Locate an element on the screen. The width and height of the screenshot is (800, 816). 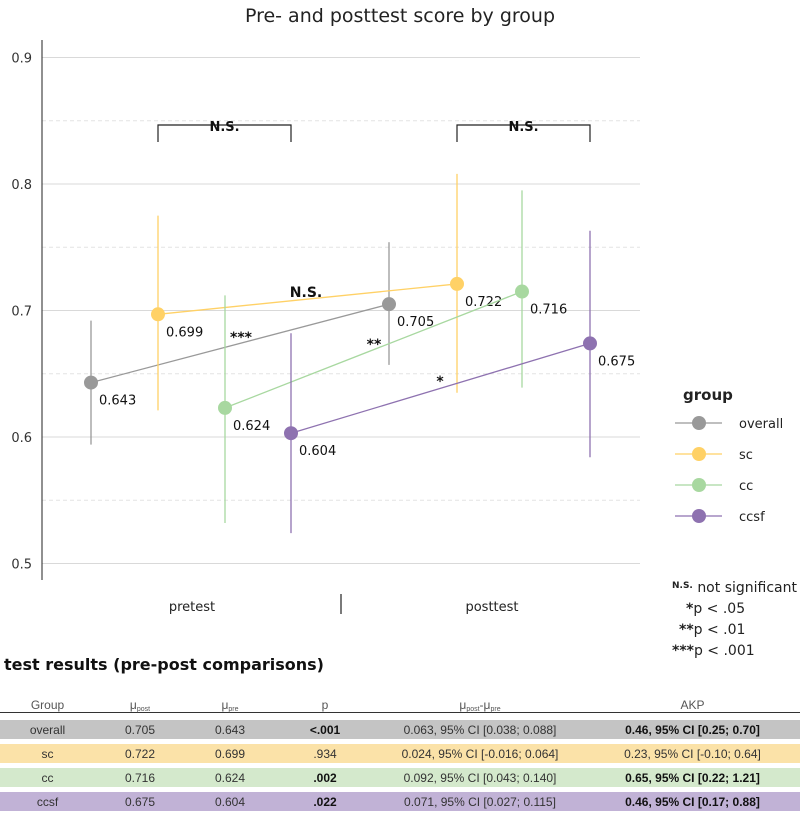
legend-label-sc: sc is located at coordinates (746, 455).